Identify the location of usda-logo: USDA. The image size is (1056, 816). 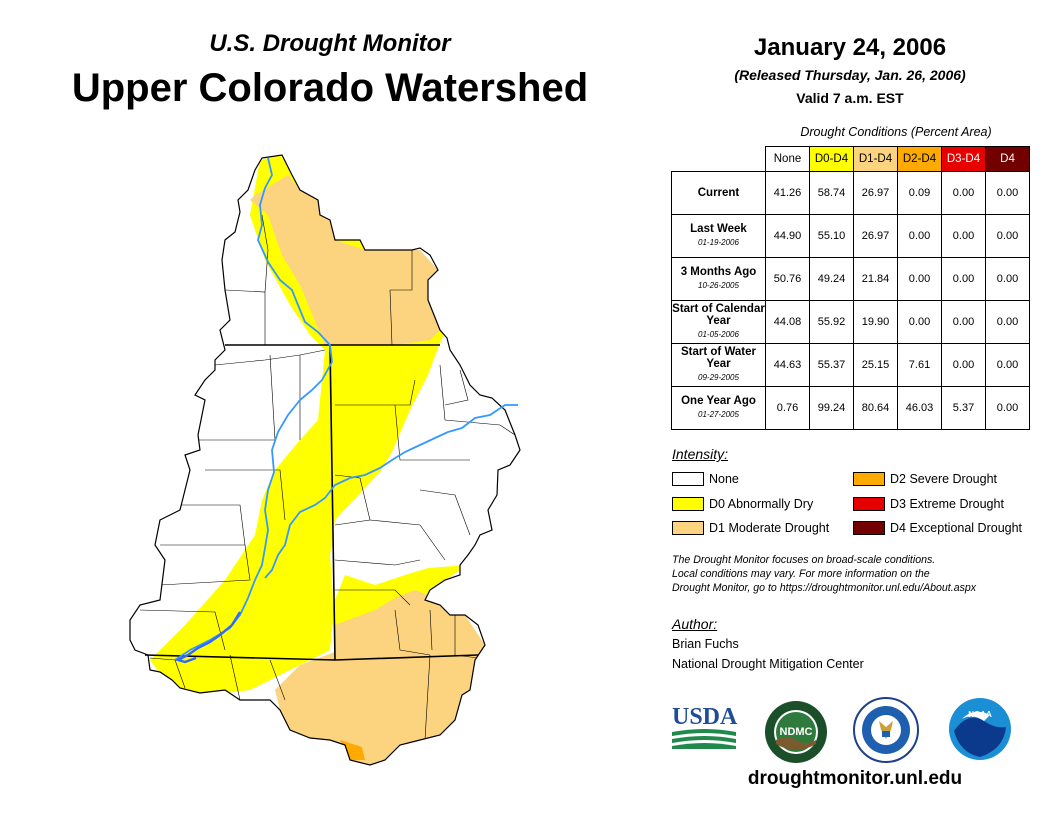
(705, 726).